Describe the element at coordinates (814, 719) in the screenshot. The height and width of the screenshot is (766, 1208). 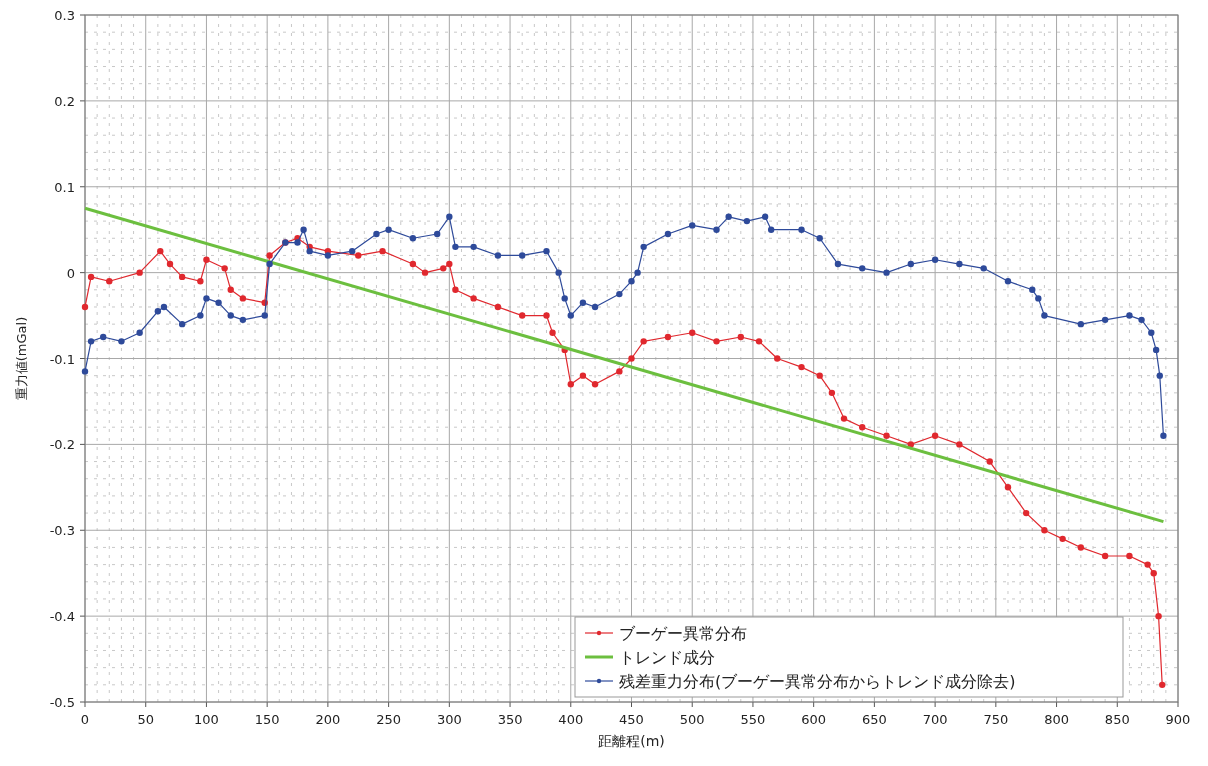
I see `x-tick-label: 600` at that location.